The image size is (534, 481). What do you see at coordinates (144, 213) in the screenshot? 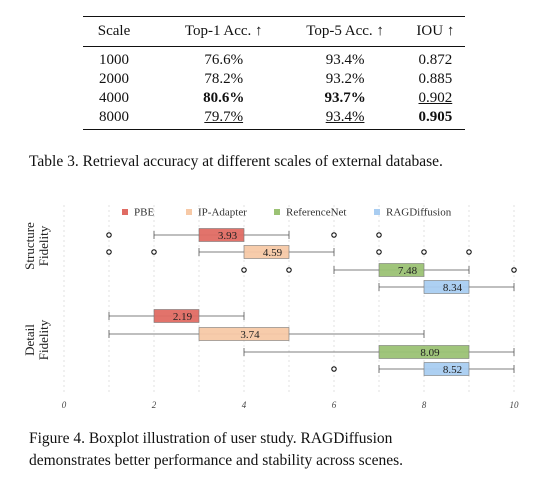
I see `legend-label: PBE` at bounding box center [144, 213].